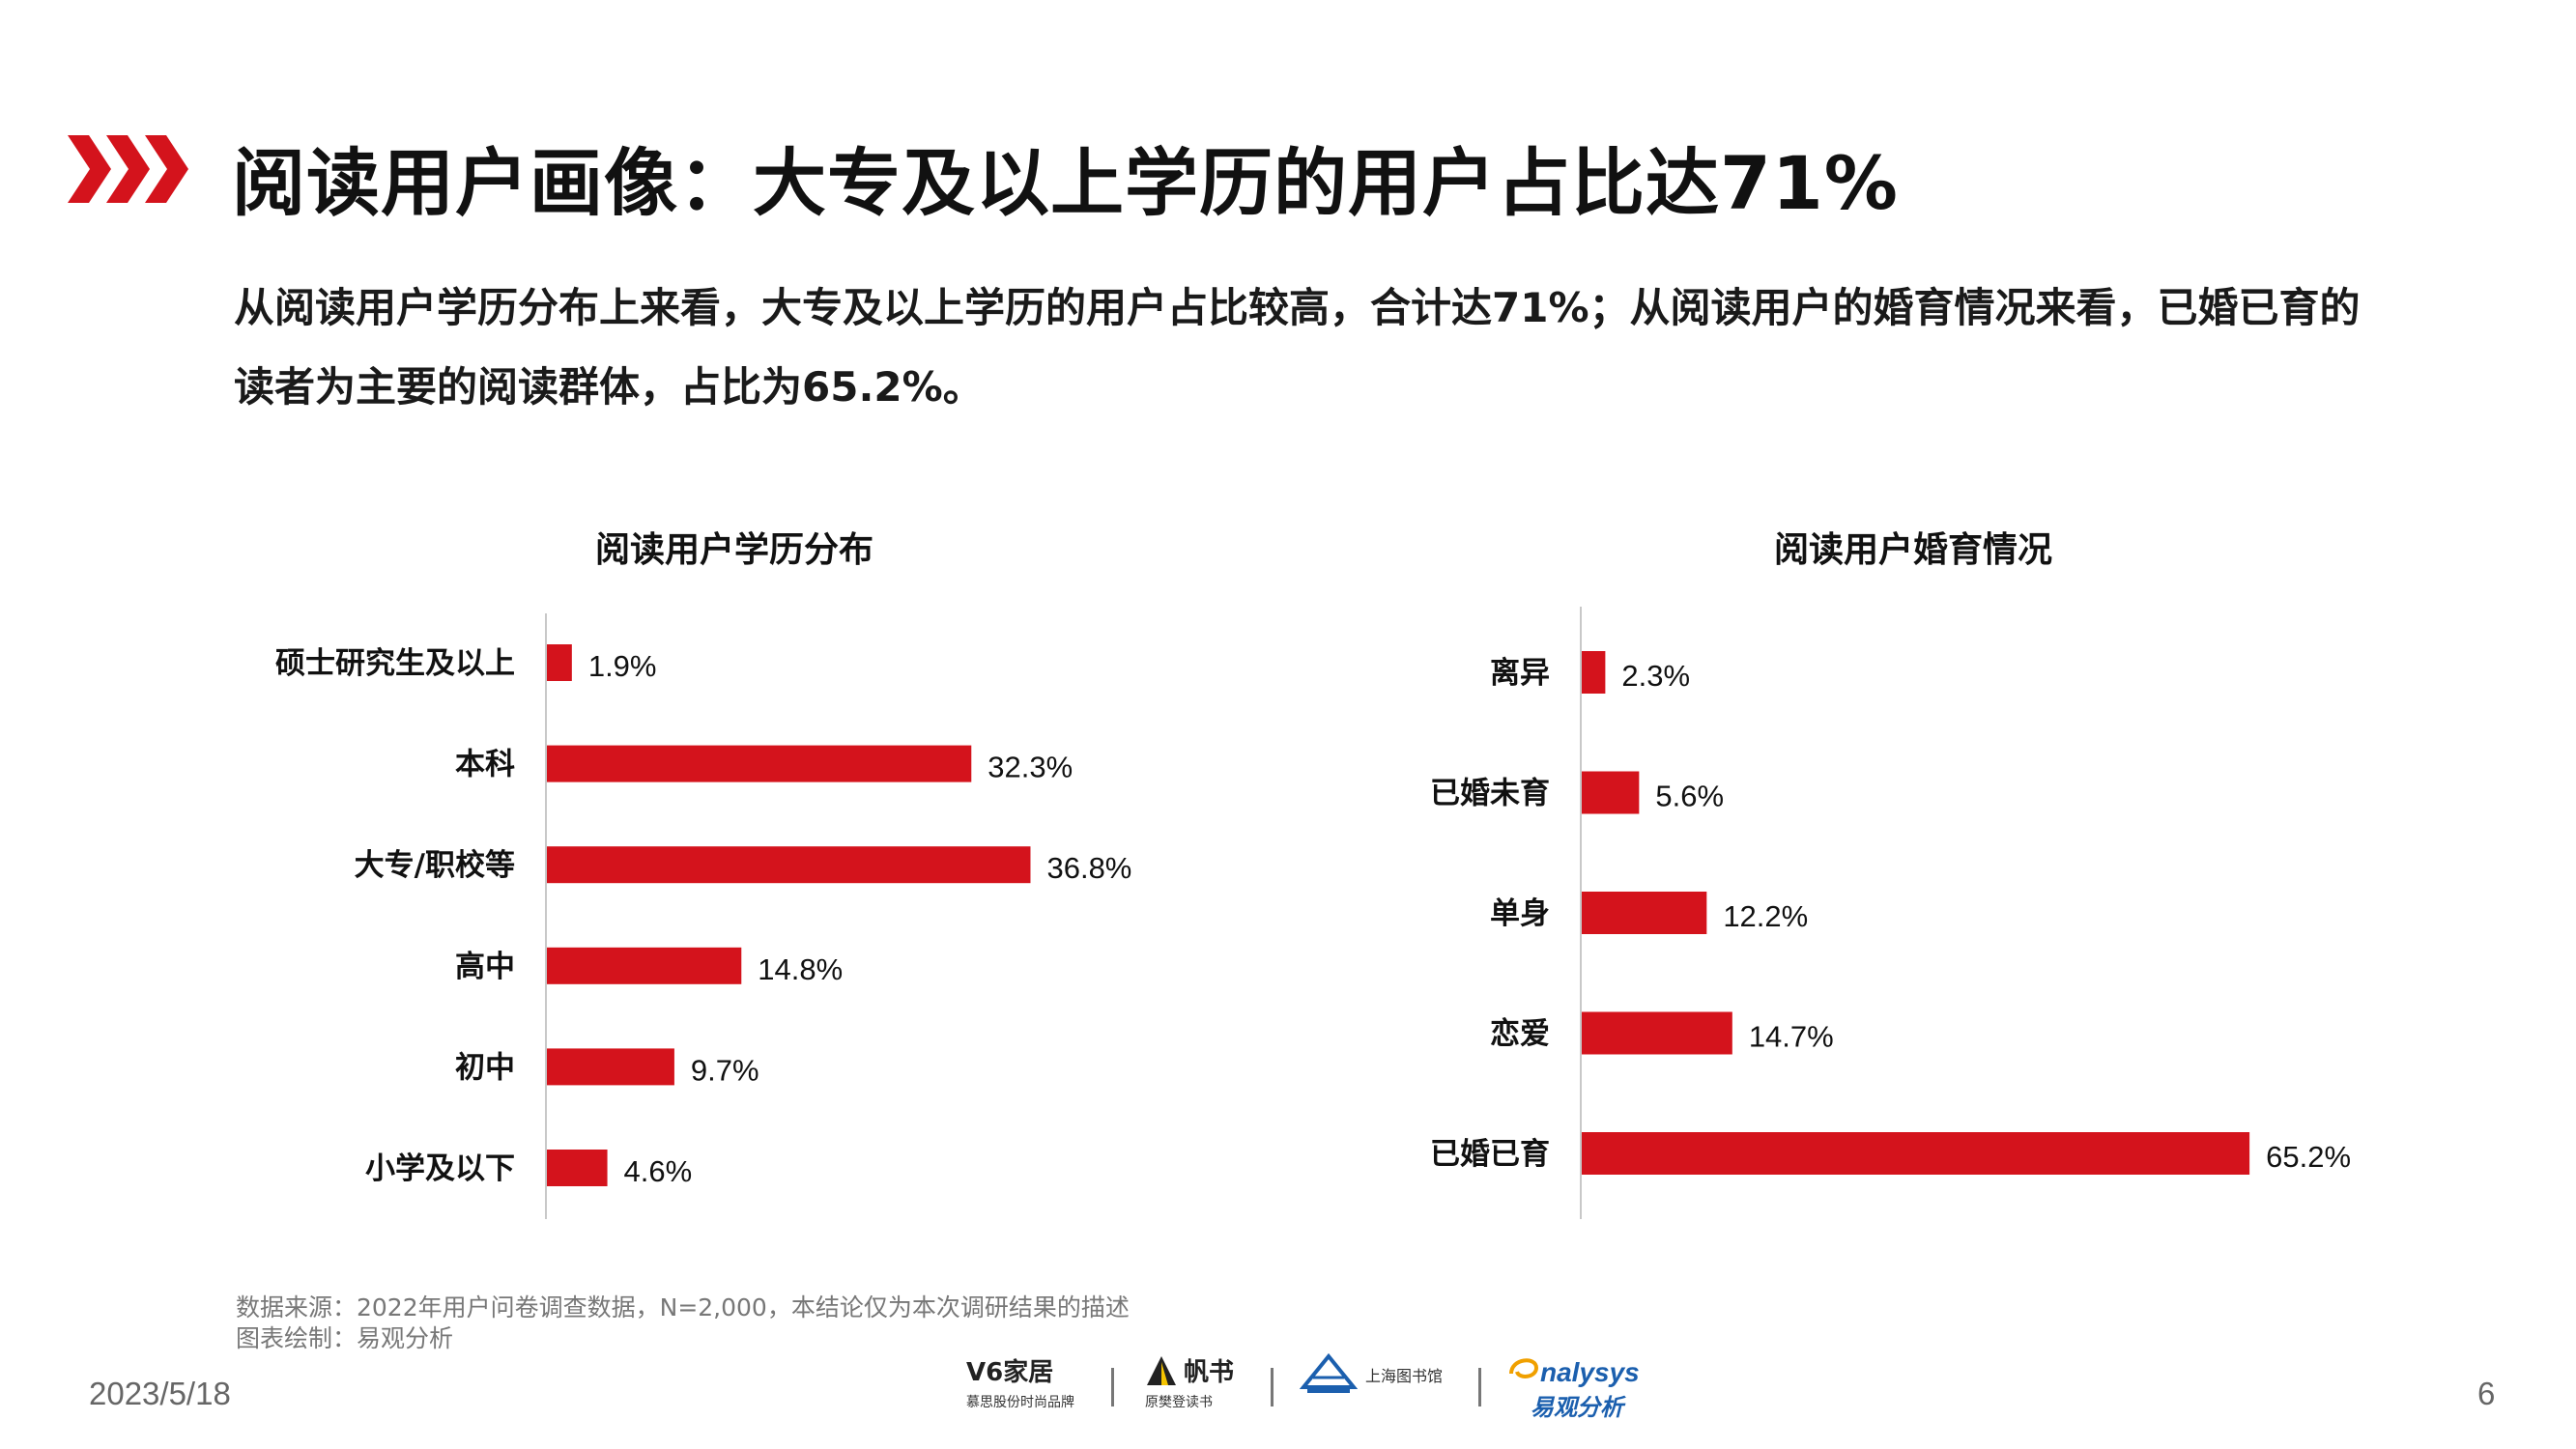 The image size is (2576, 1449). What do you see at coordinates (622, 666) in the screenshot?
I see `education-value-label: 1.9%` at bounding box center [622, 666].